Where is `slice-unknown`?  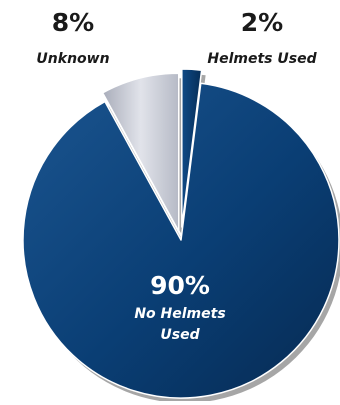
slice-unknown is located at coordinates (140, 152).